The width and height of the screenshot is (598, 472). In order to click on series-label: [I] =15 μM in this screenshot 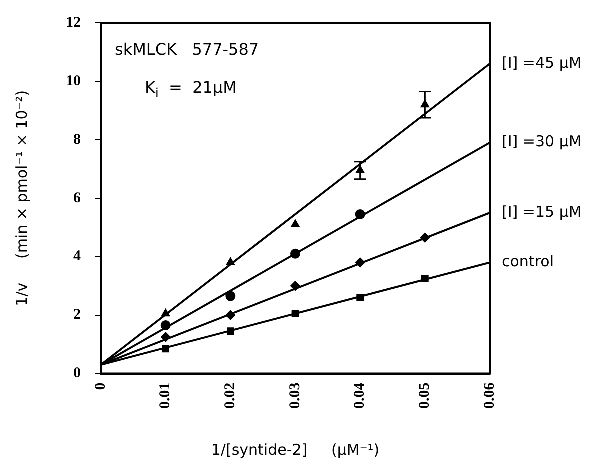, I will do `click(542, 211)`.